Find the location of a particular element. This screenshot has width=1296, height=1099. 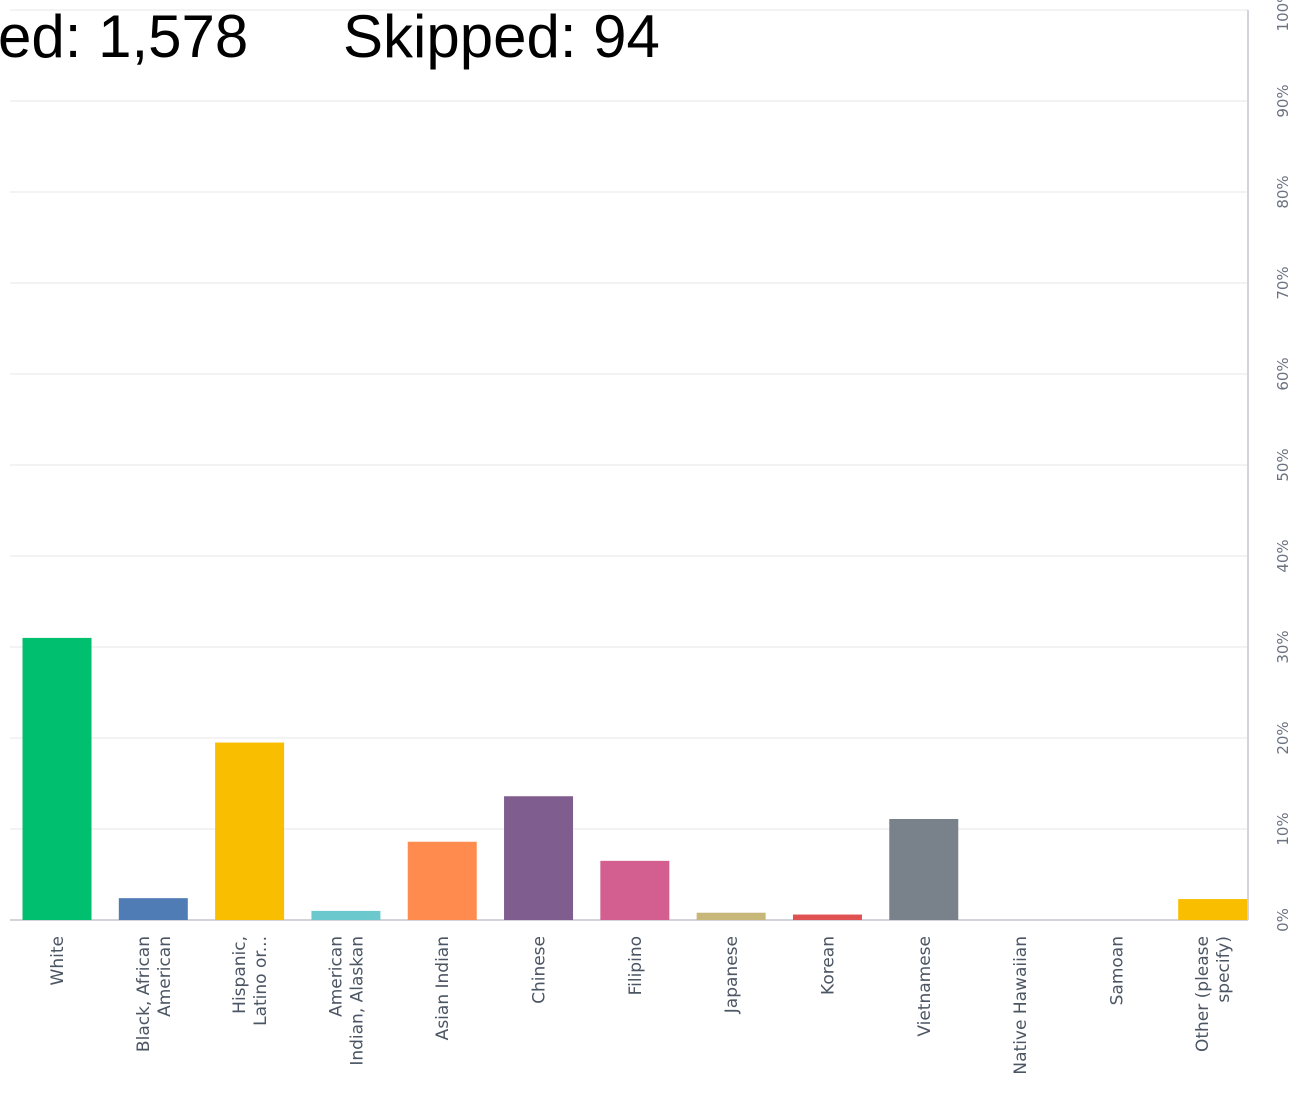

x-tick-label: White is located at coordinates (58, 960).